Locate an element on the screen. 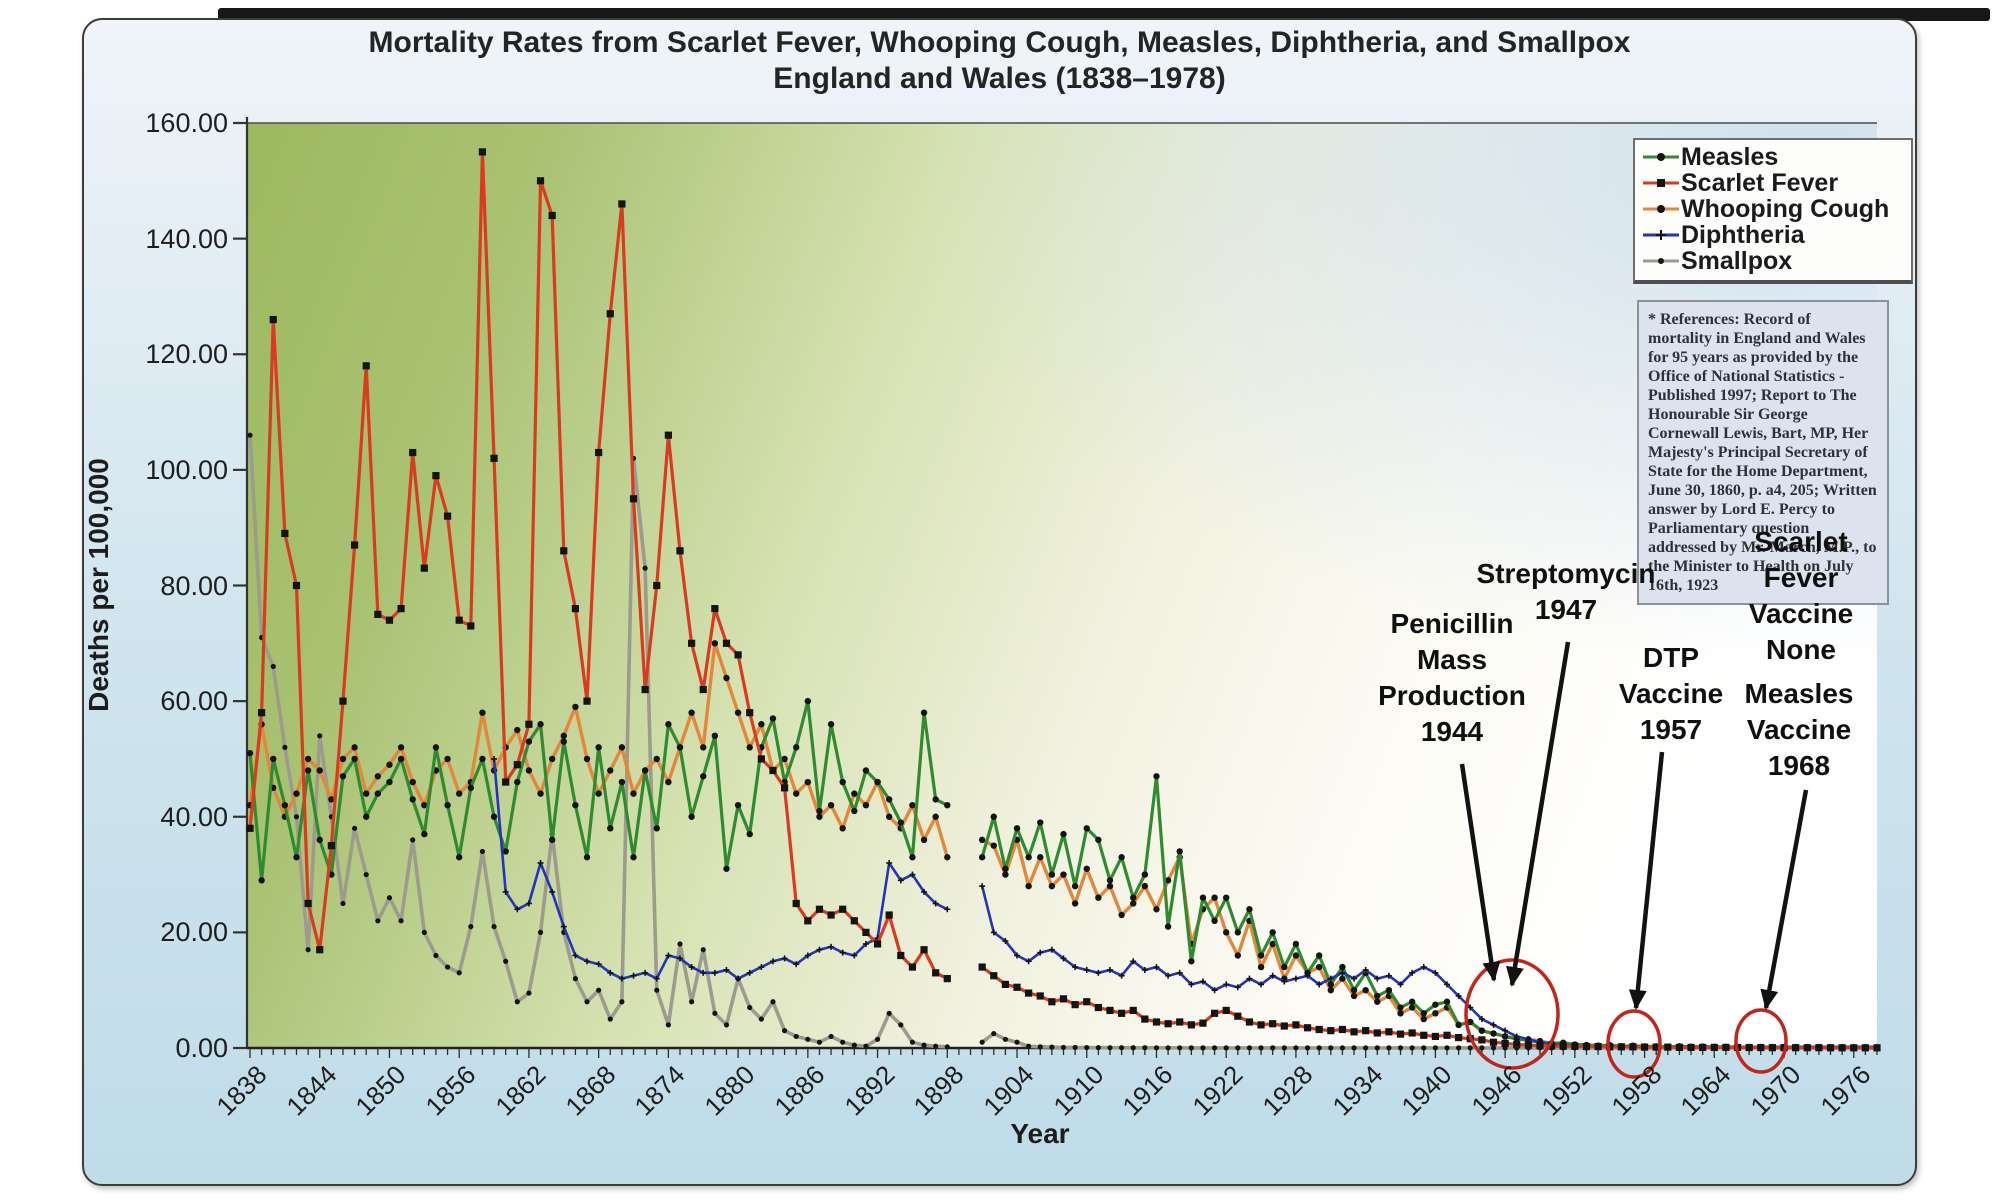  y-tick-label-60: 60.00 is located at coordinates (194, 701).